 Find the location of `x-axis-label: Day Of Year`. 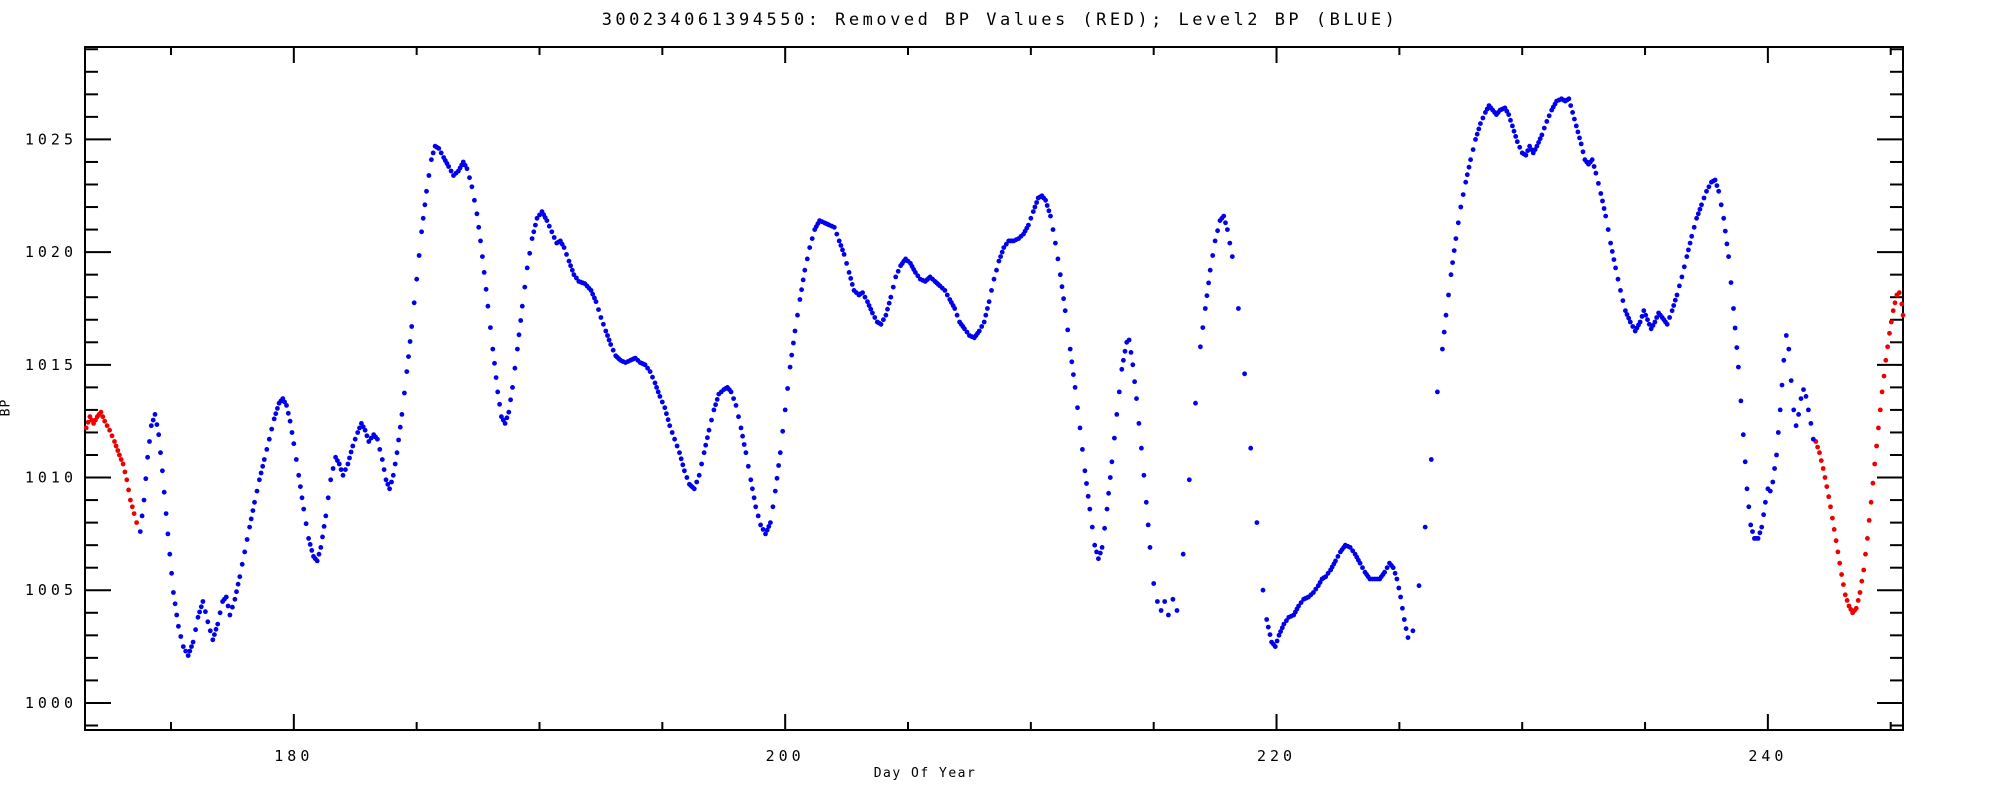

x-axis-label: Day Of Year is located at coordinates (925, 773).